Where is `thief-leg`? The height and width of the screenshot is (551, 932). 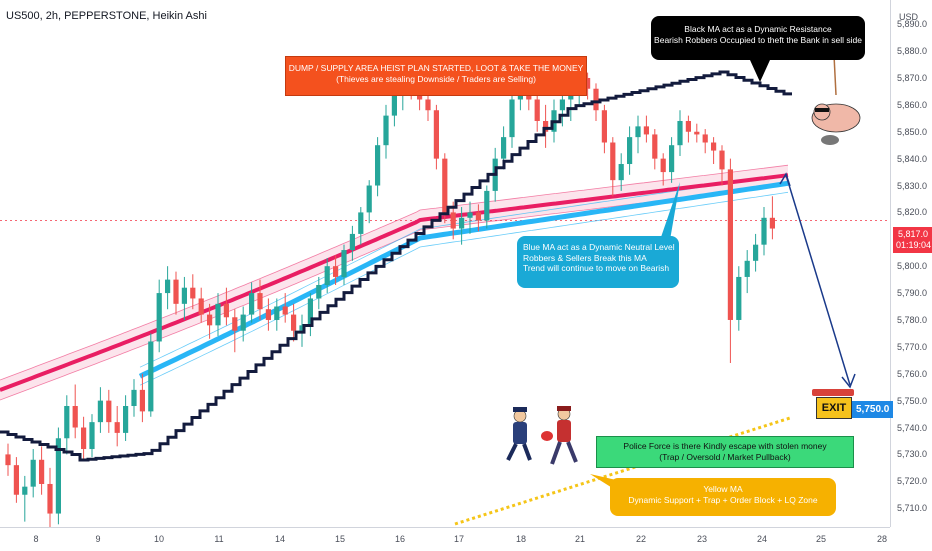
thief-leg is located at coordinates (556, 453).